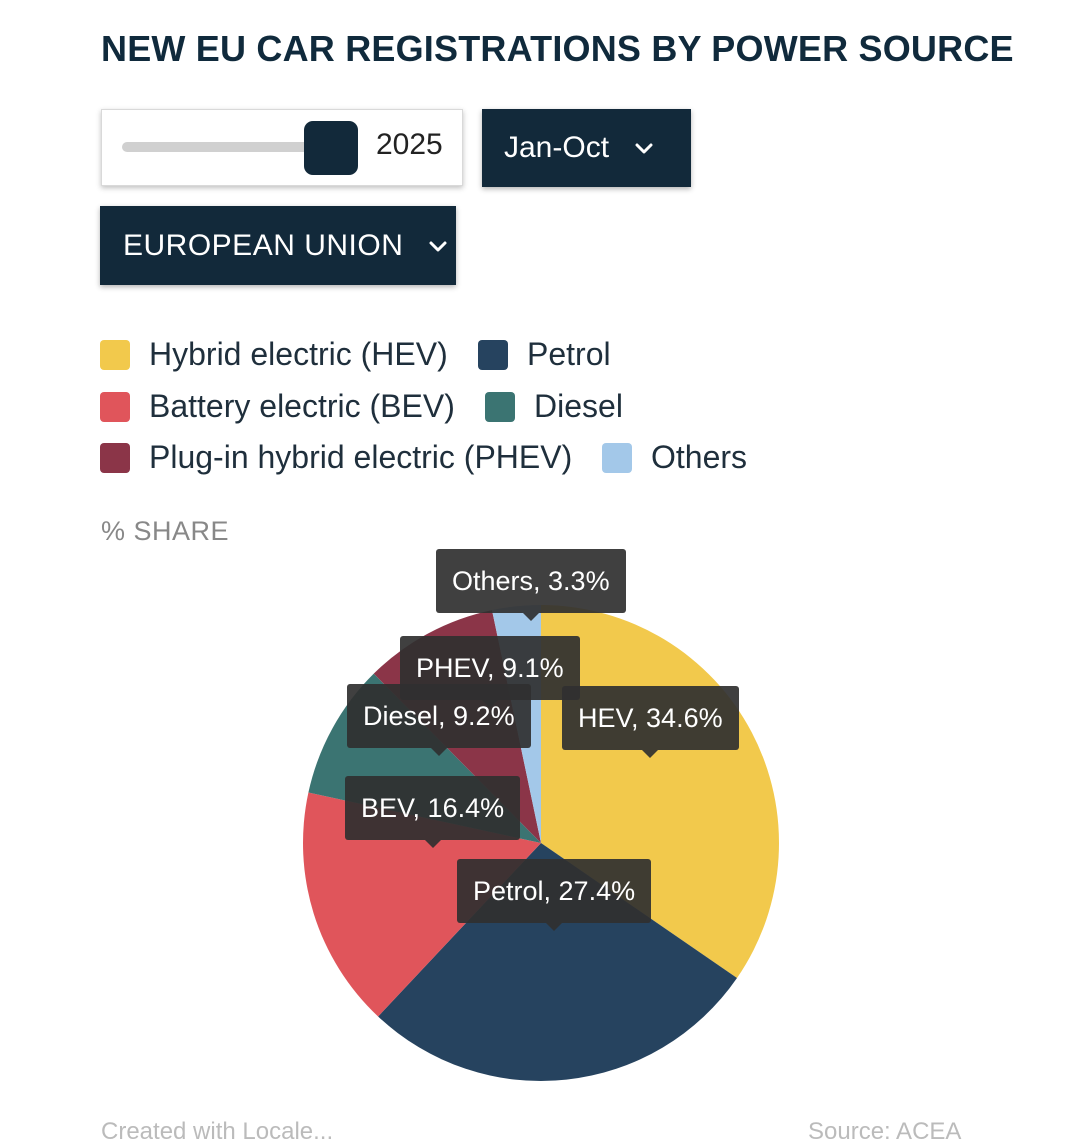 Image resolution: width=1080 pixels, height=1146 pixels. I want to click on legend-label: Diesel, so click(578, 406).